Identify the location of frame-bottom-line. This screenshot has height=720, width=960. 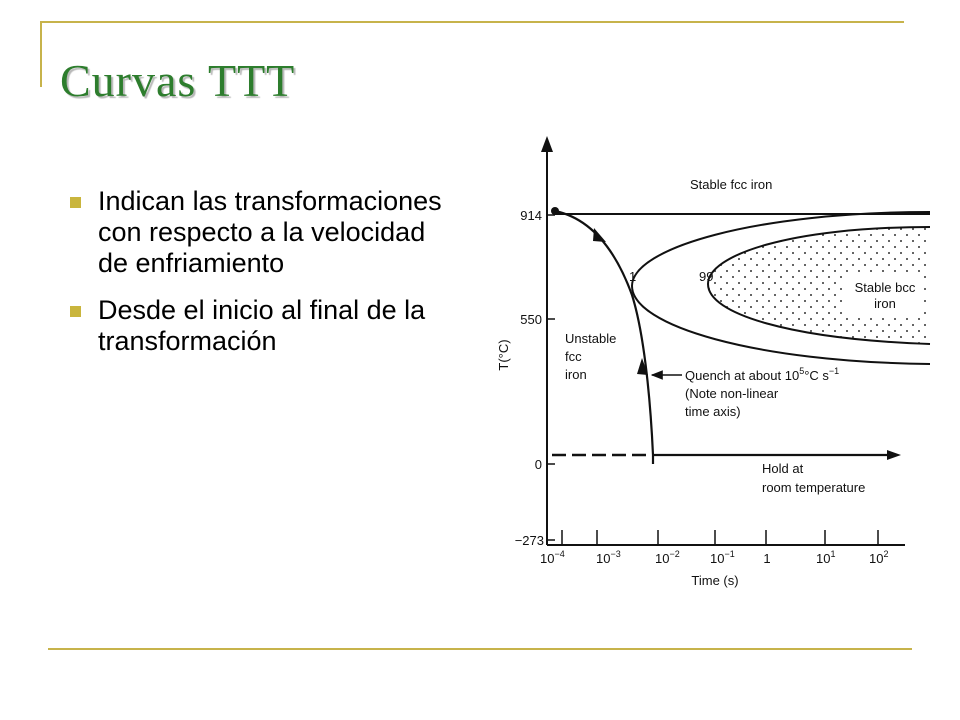
(480, 649).